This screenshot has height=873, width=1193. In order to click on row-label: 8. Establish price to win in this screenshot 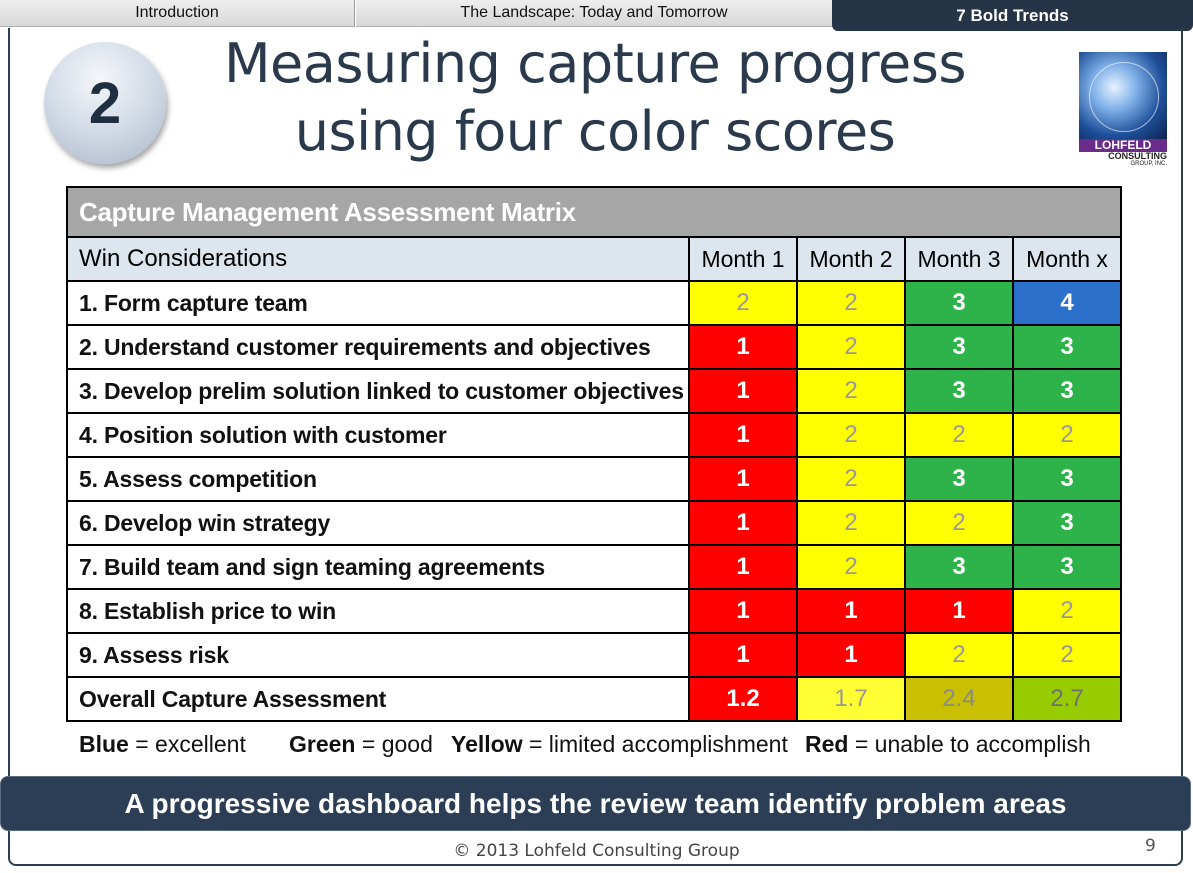, I will do `click(378, 611)`.